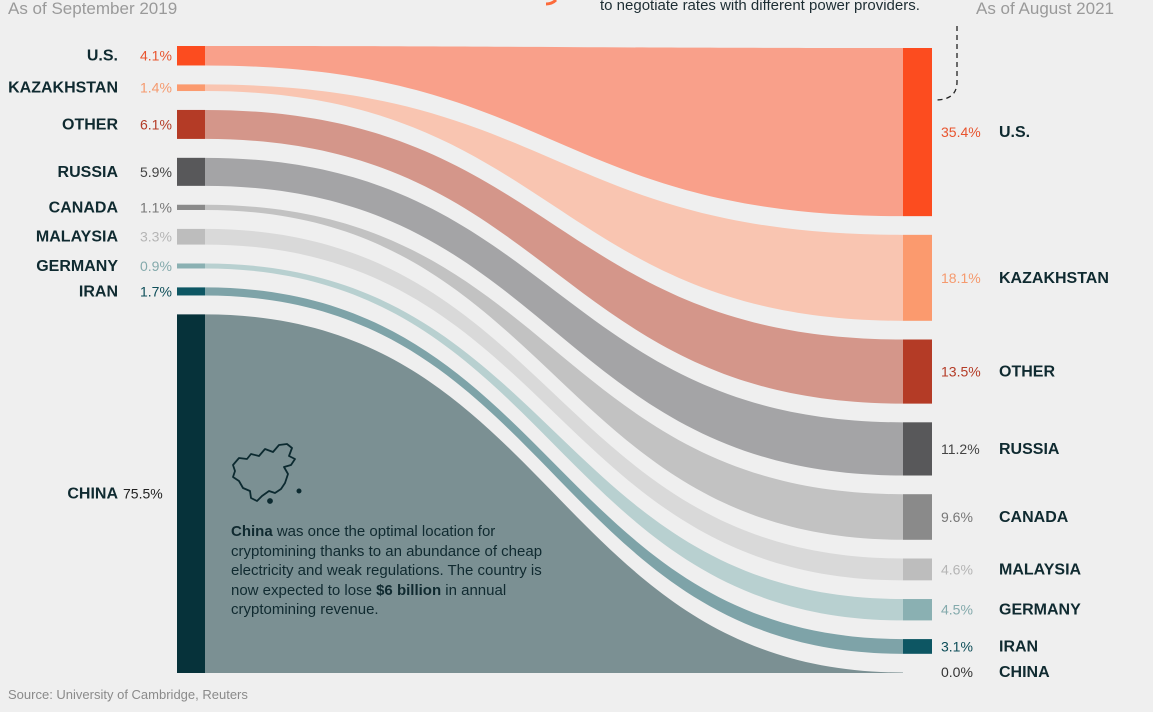  What do you see at coordinates (1024, 672) in the screenshot?
I see `right-label-china: CHINA` at bounding box center [1024, 672].